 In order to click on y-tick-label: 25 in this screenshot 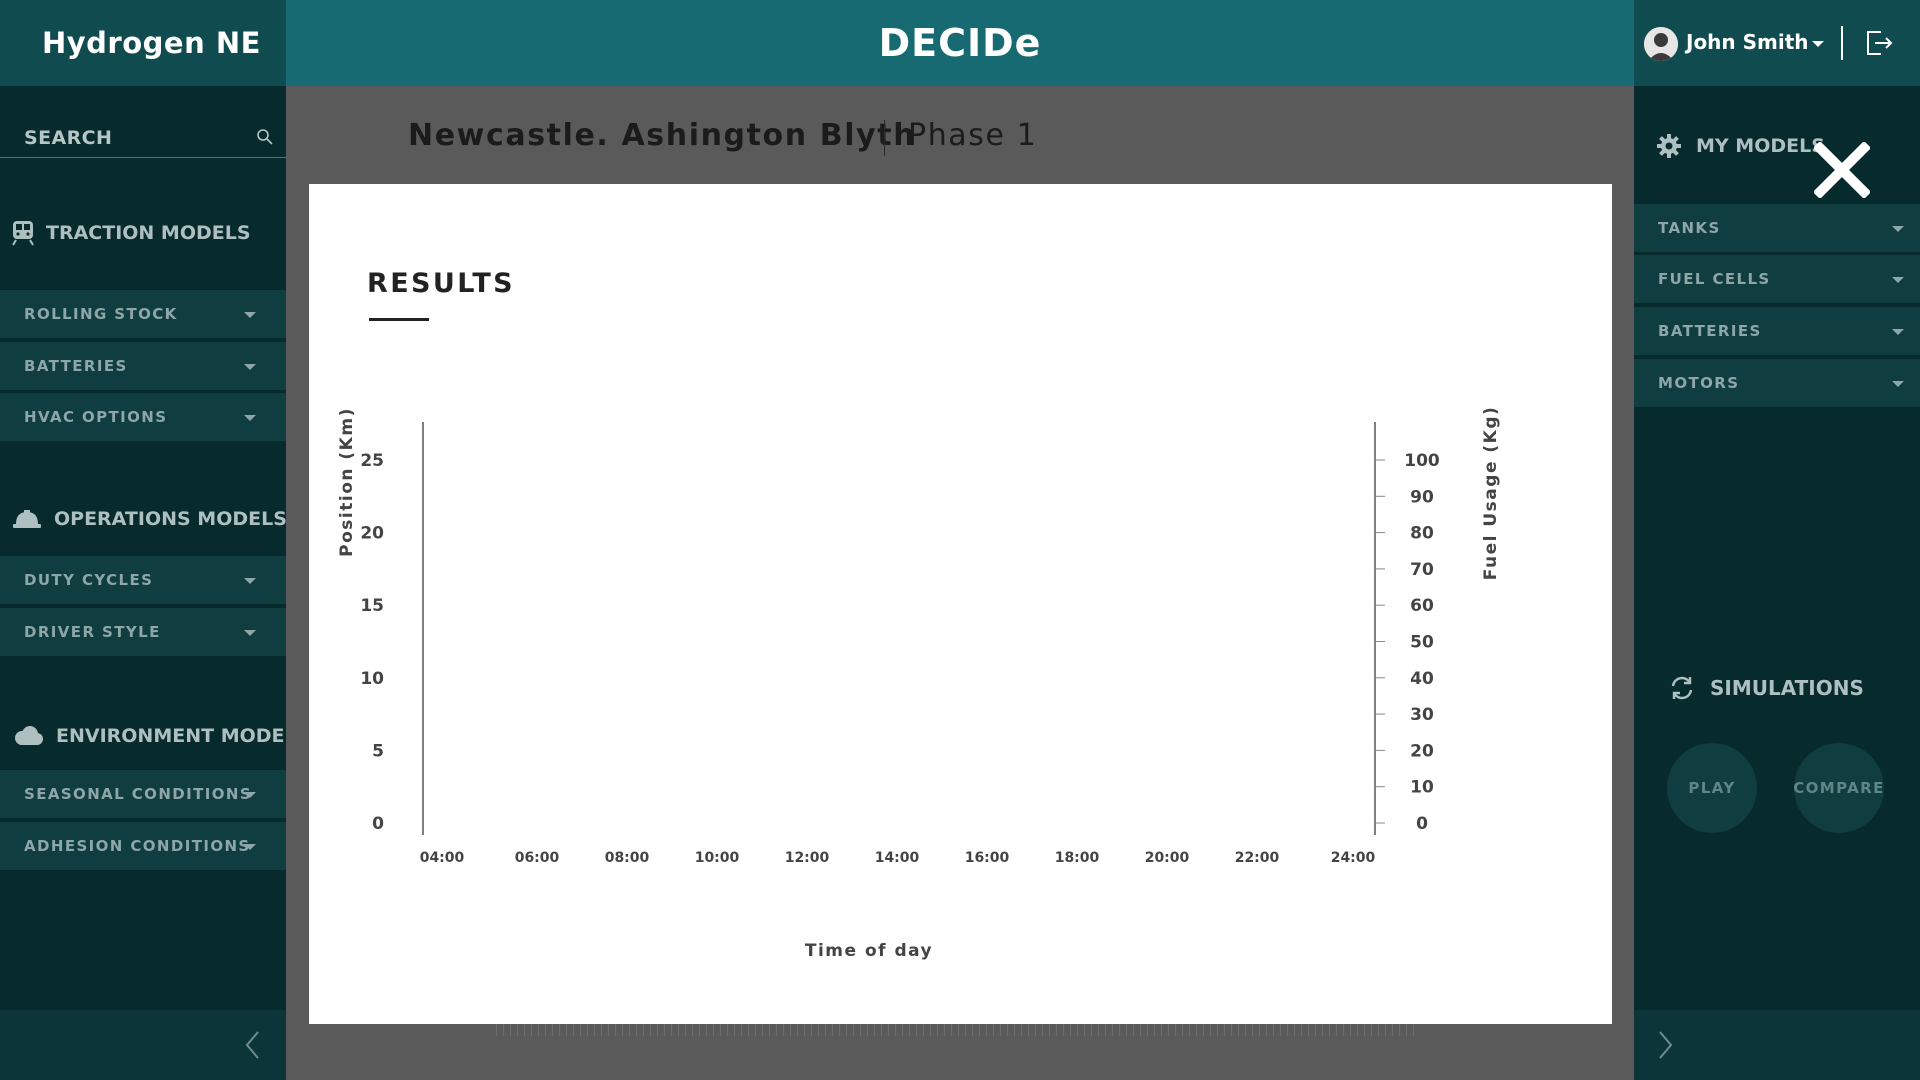, I will do `click(372, 461)`.